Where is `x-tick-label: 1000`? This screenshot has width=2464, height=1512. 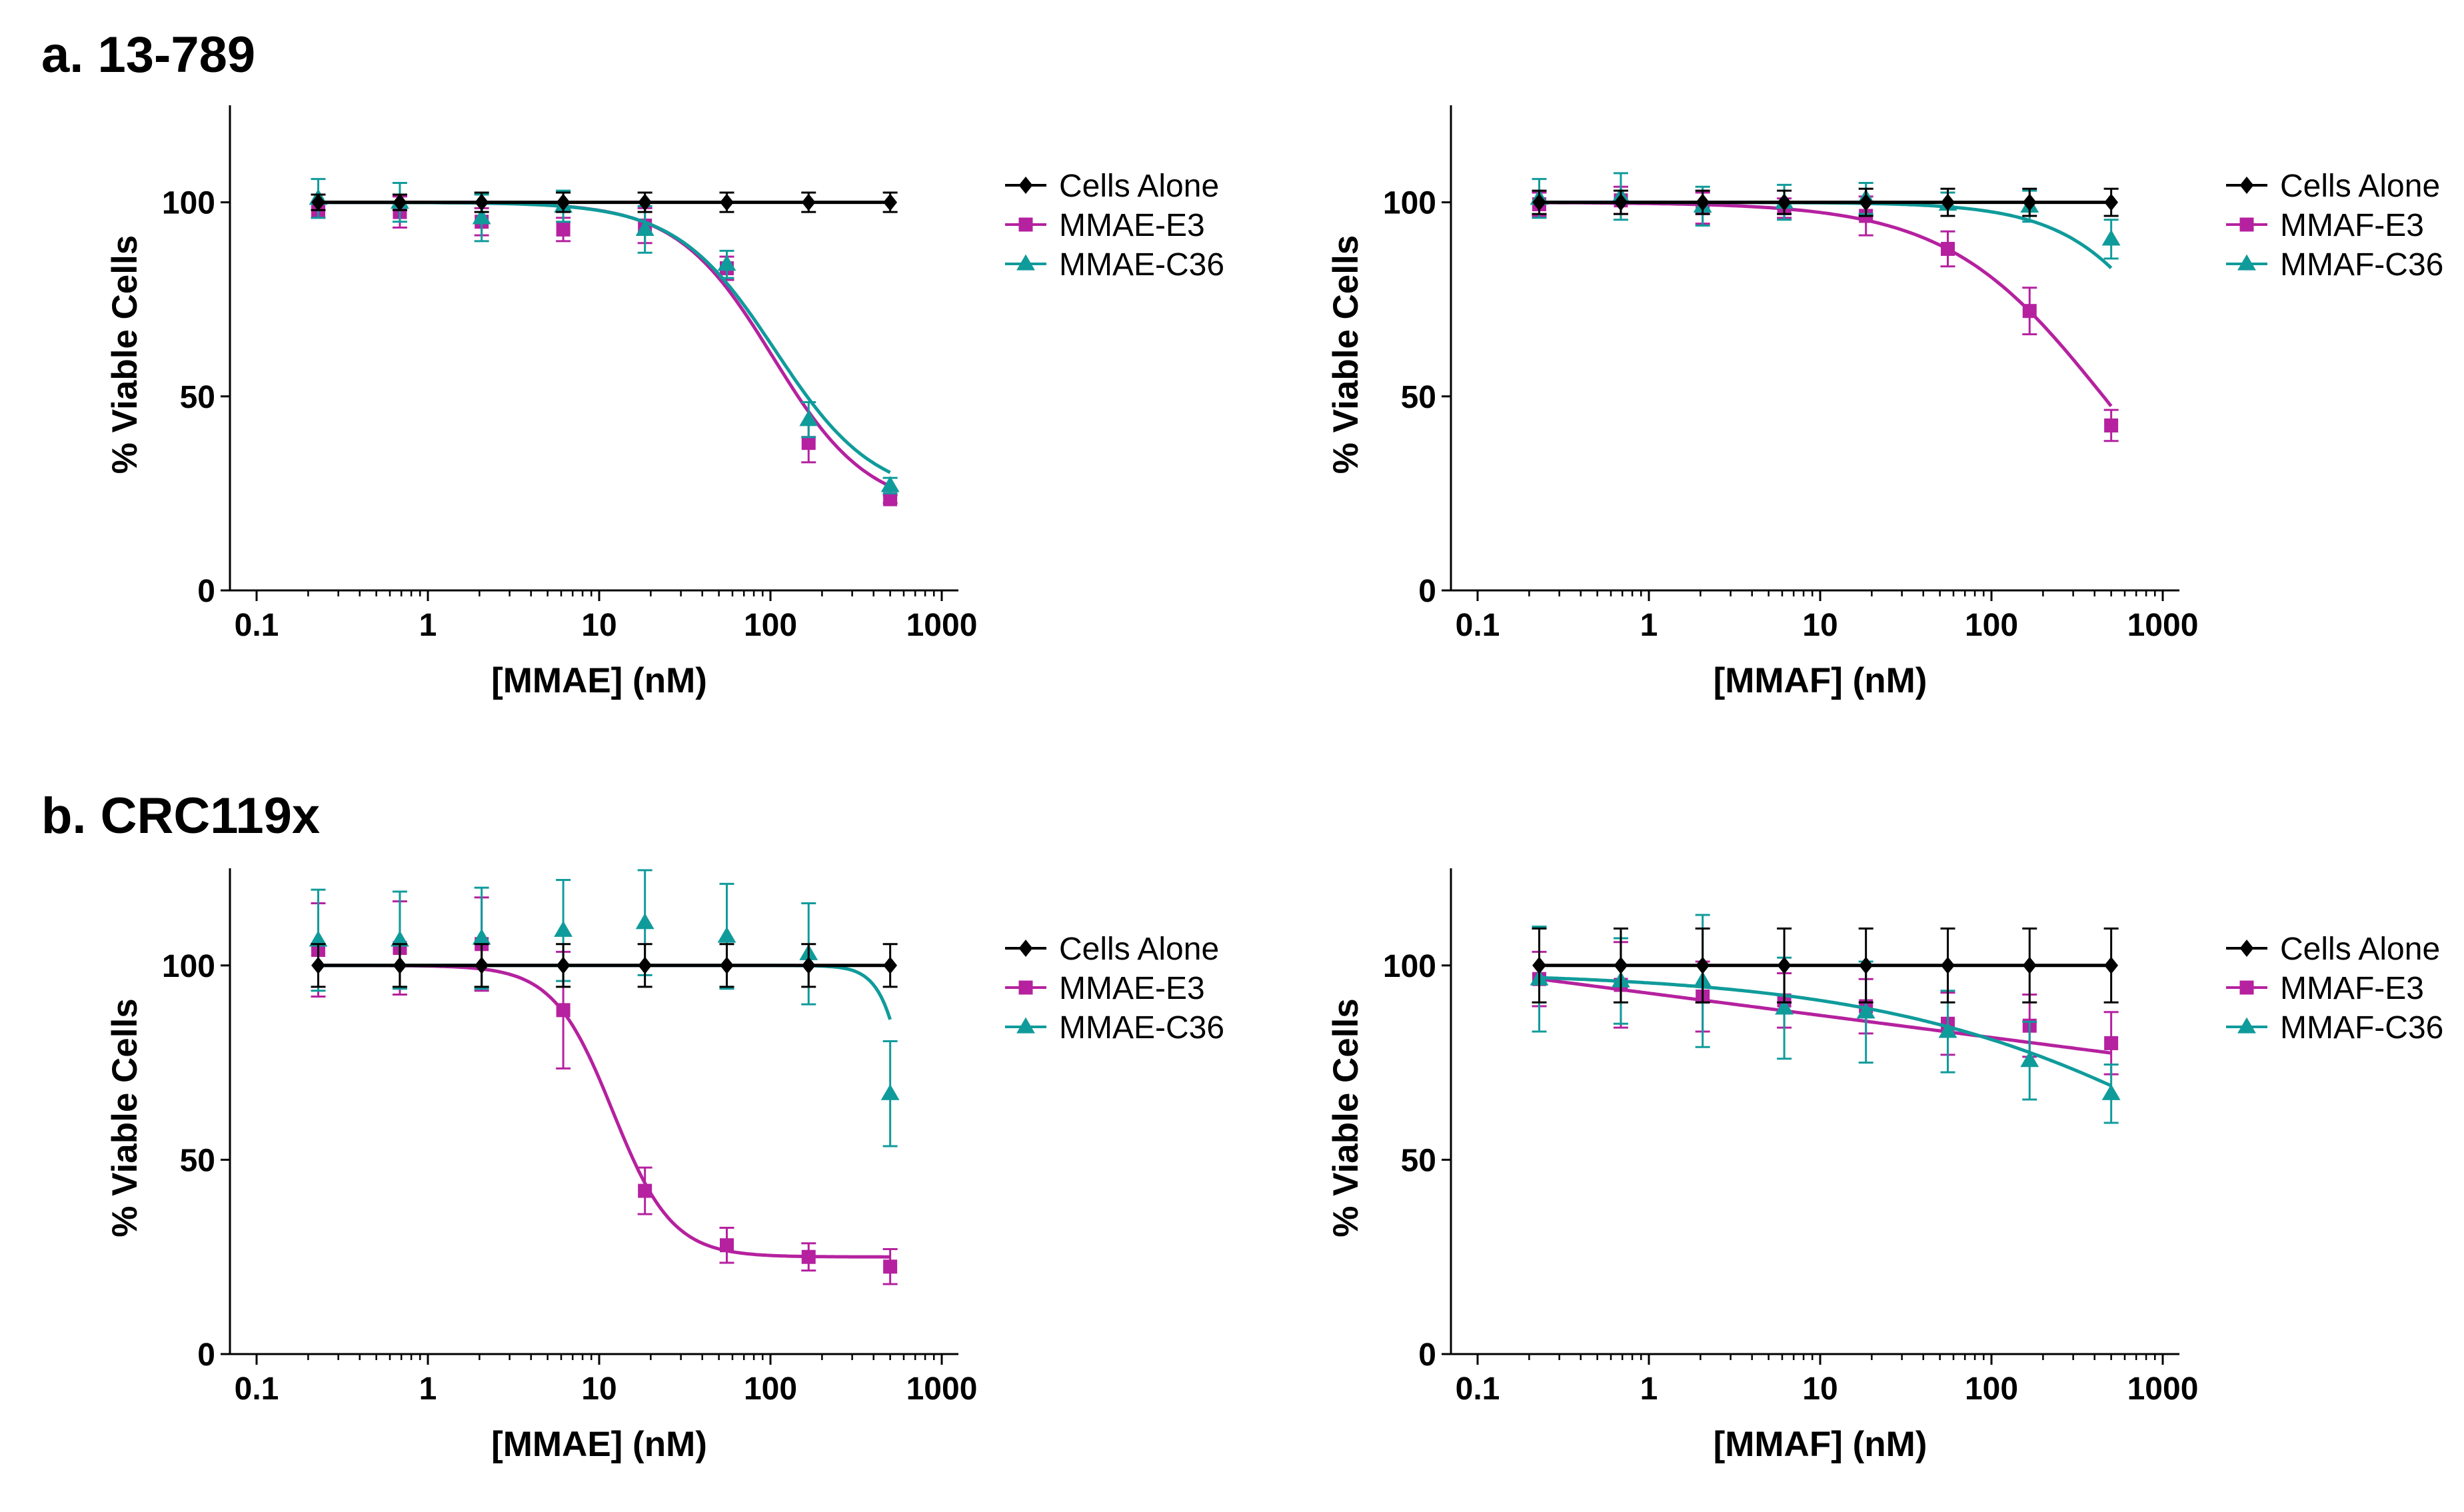
x-tick-label: 1000 is located at coordinates (2163, 1389).